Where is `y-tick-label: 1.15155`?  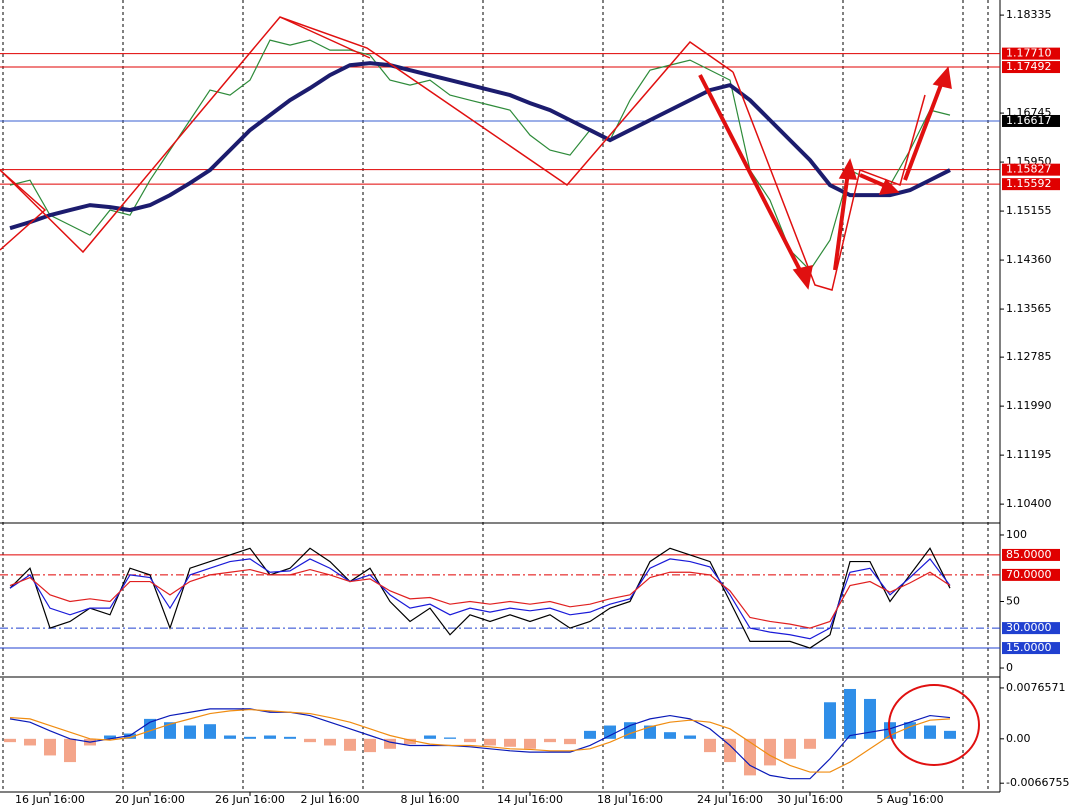
y-tick-label: 1.15155 is located at coordinates (1029, 210).